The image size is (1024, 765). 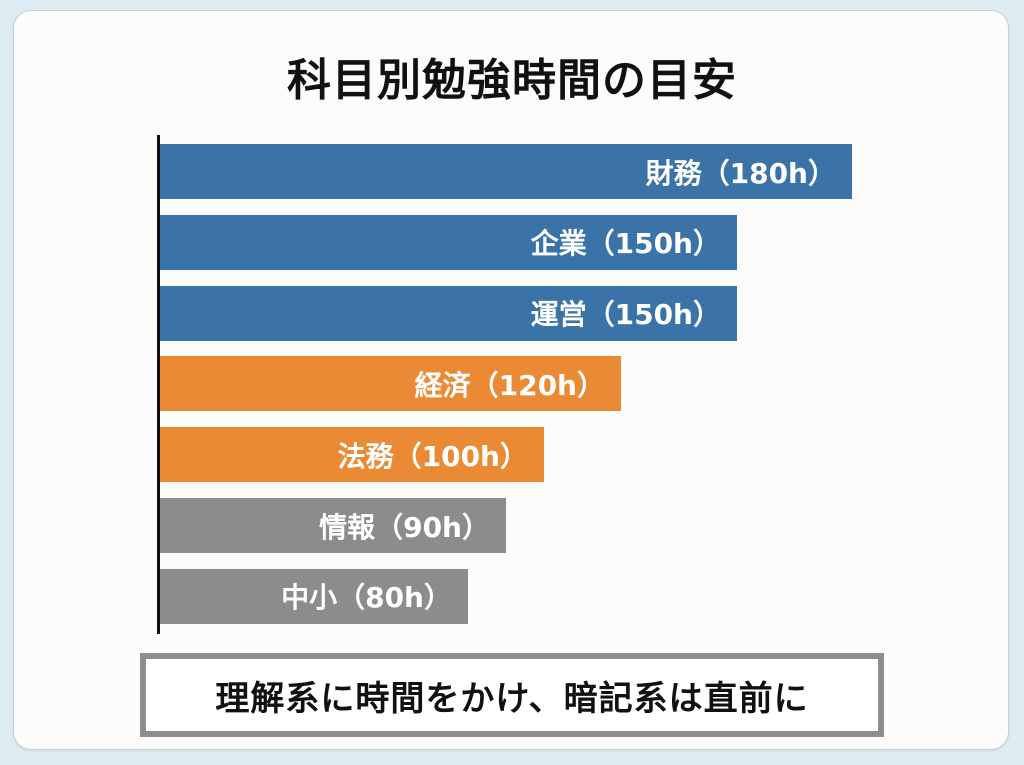 What do you see at coordinates (512, 80) in the screenshot?
I see `chart-title: 科目別勉強時間の目安` at bounding box center [512, 80].